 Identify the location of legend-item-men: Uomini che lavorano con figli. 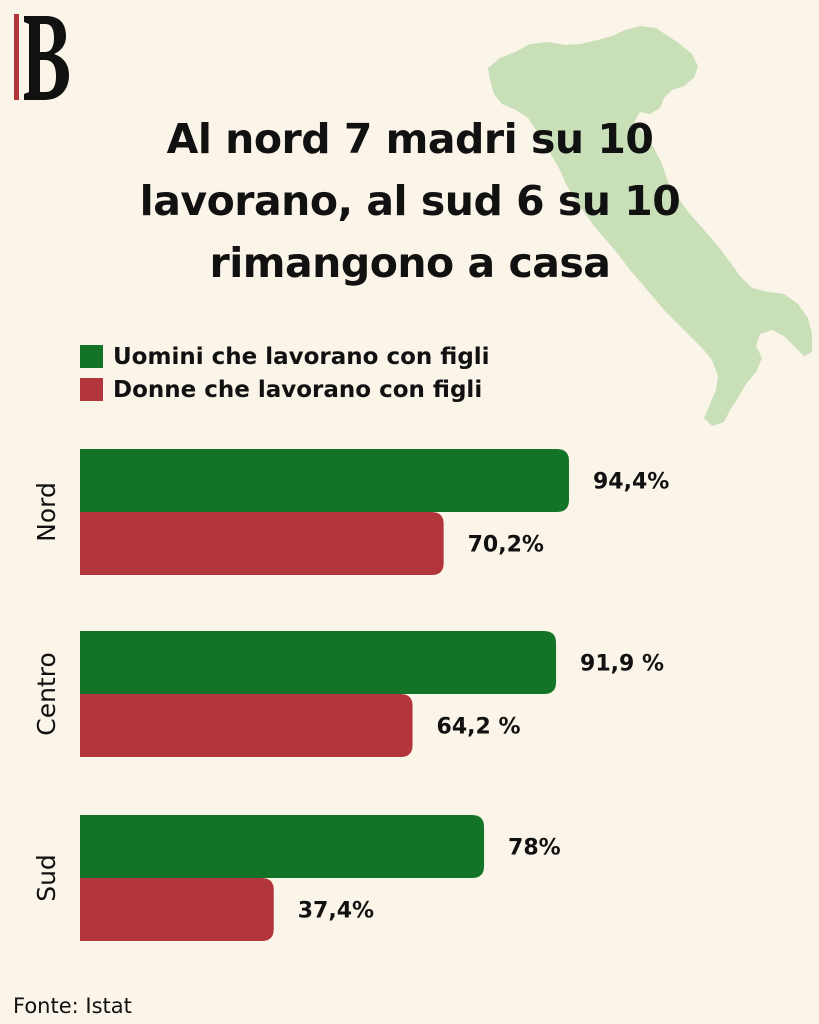
(285, 356).